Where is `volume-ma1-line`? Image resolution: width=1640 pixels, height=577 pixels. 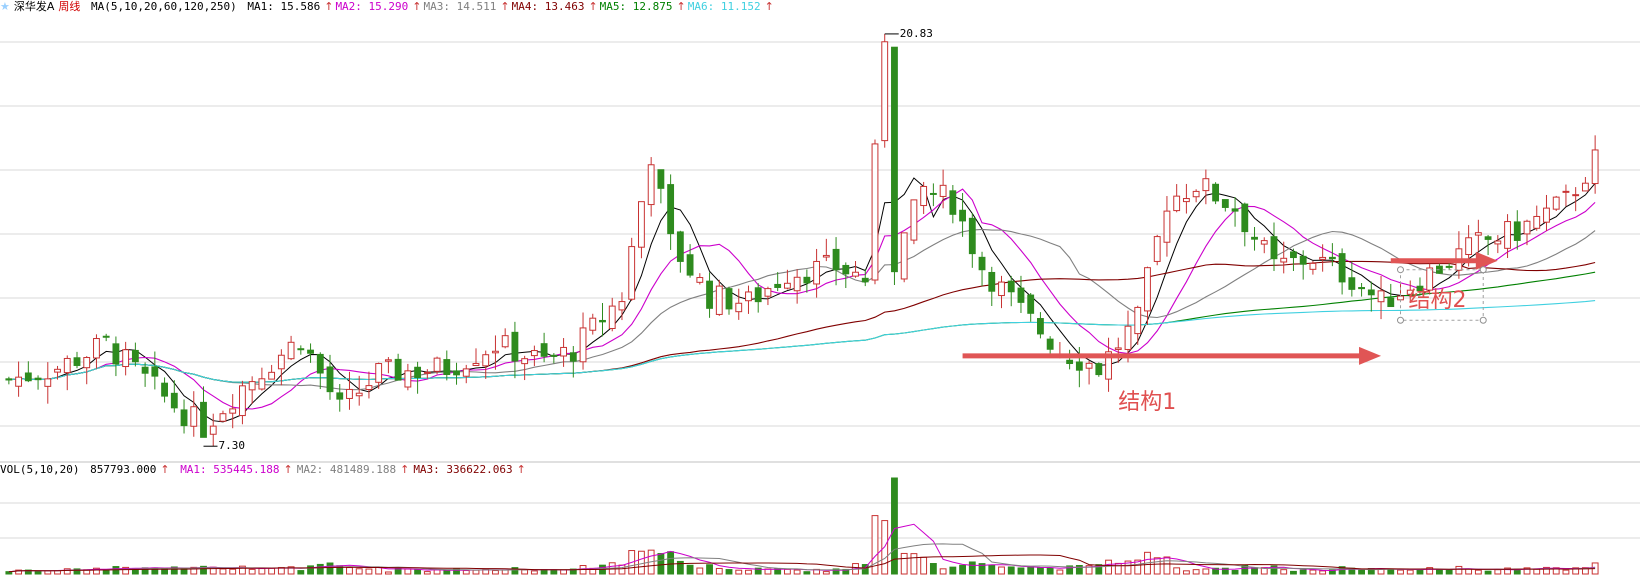
volume-ma1-line is located at coordinates (802, 548).